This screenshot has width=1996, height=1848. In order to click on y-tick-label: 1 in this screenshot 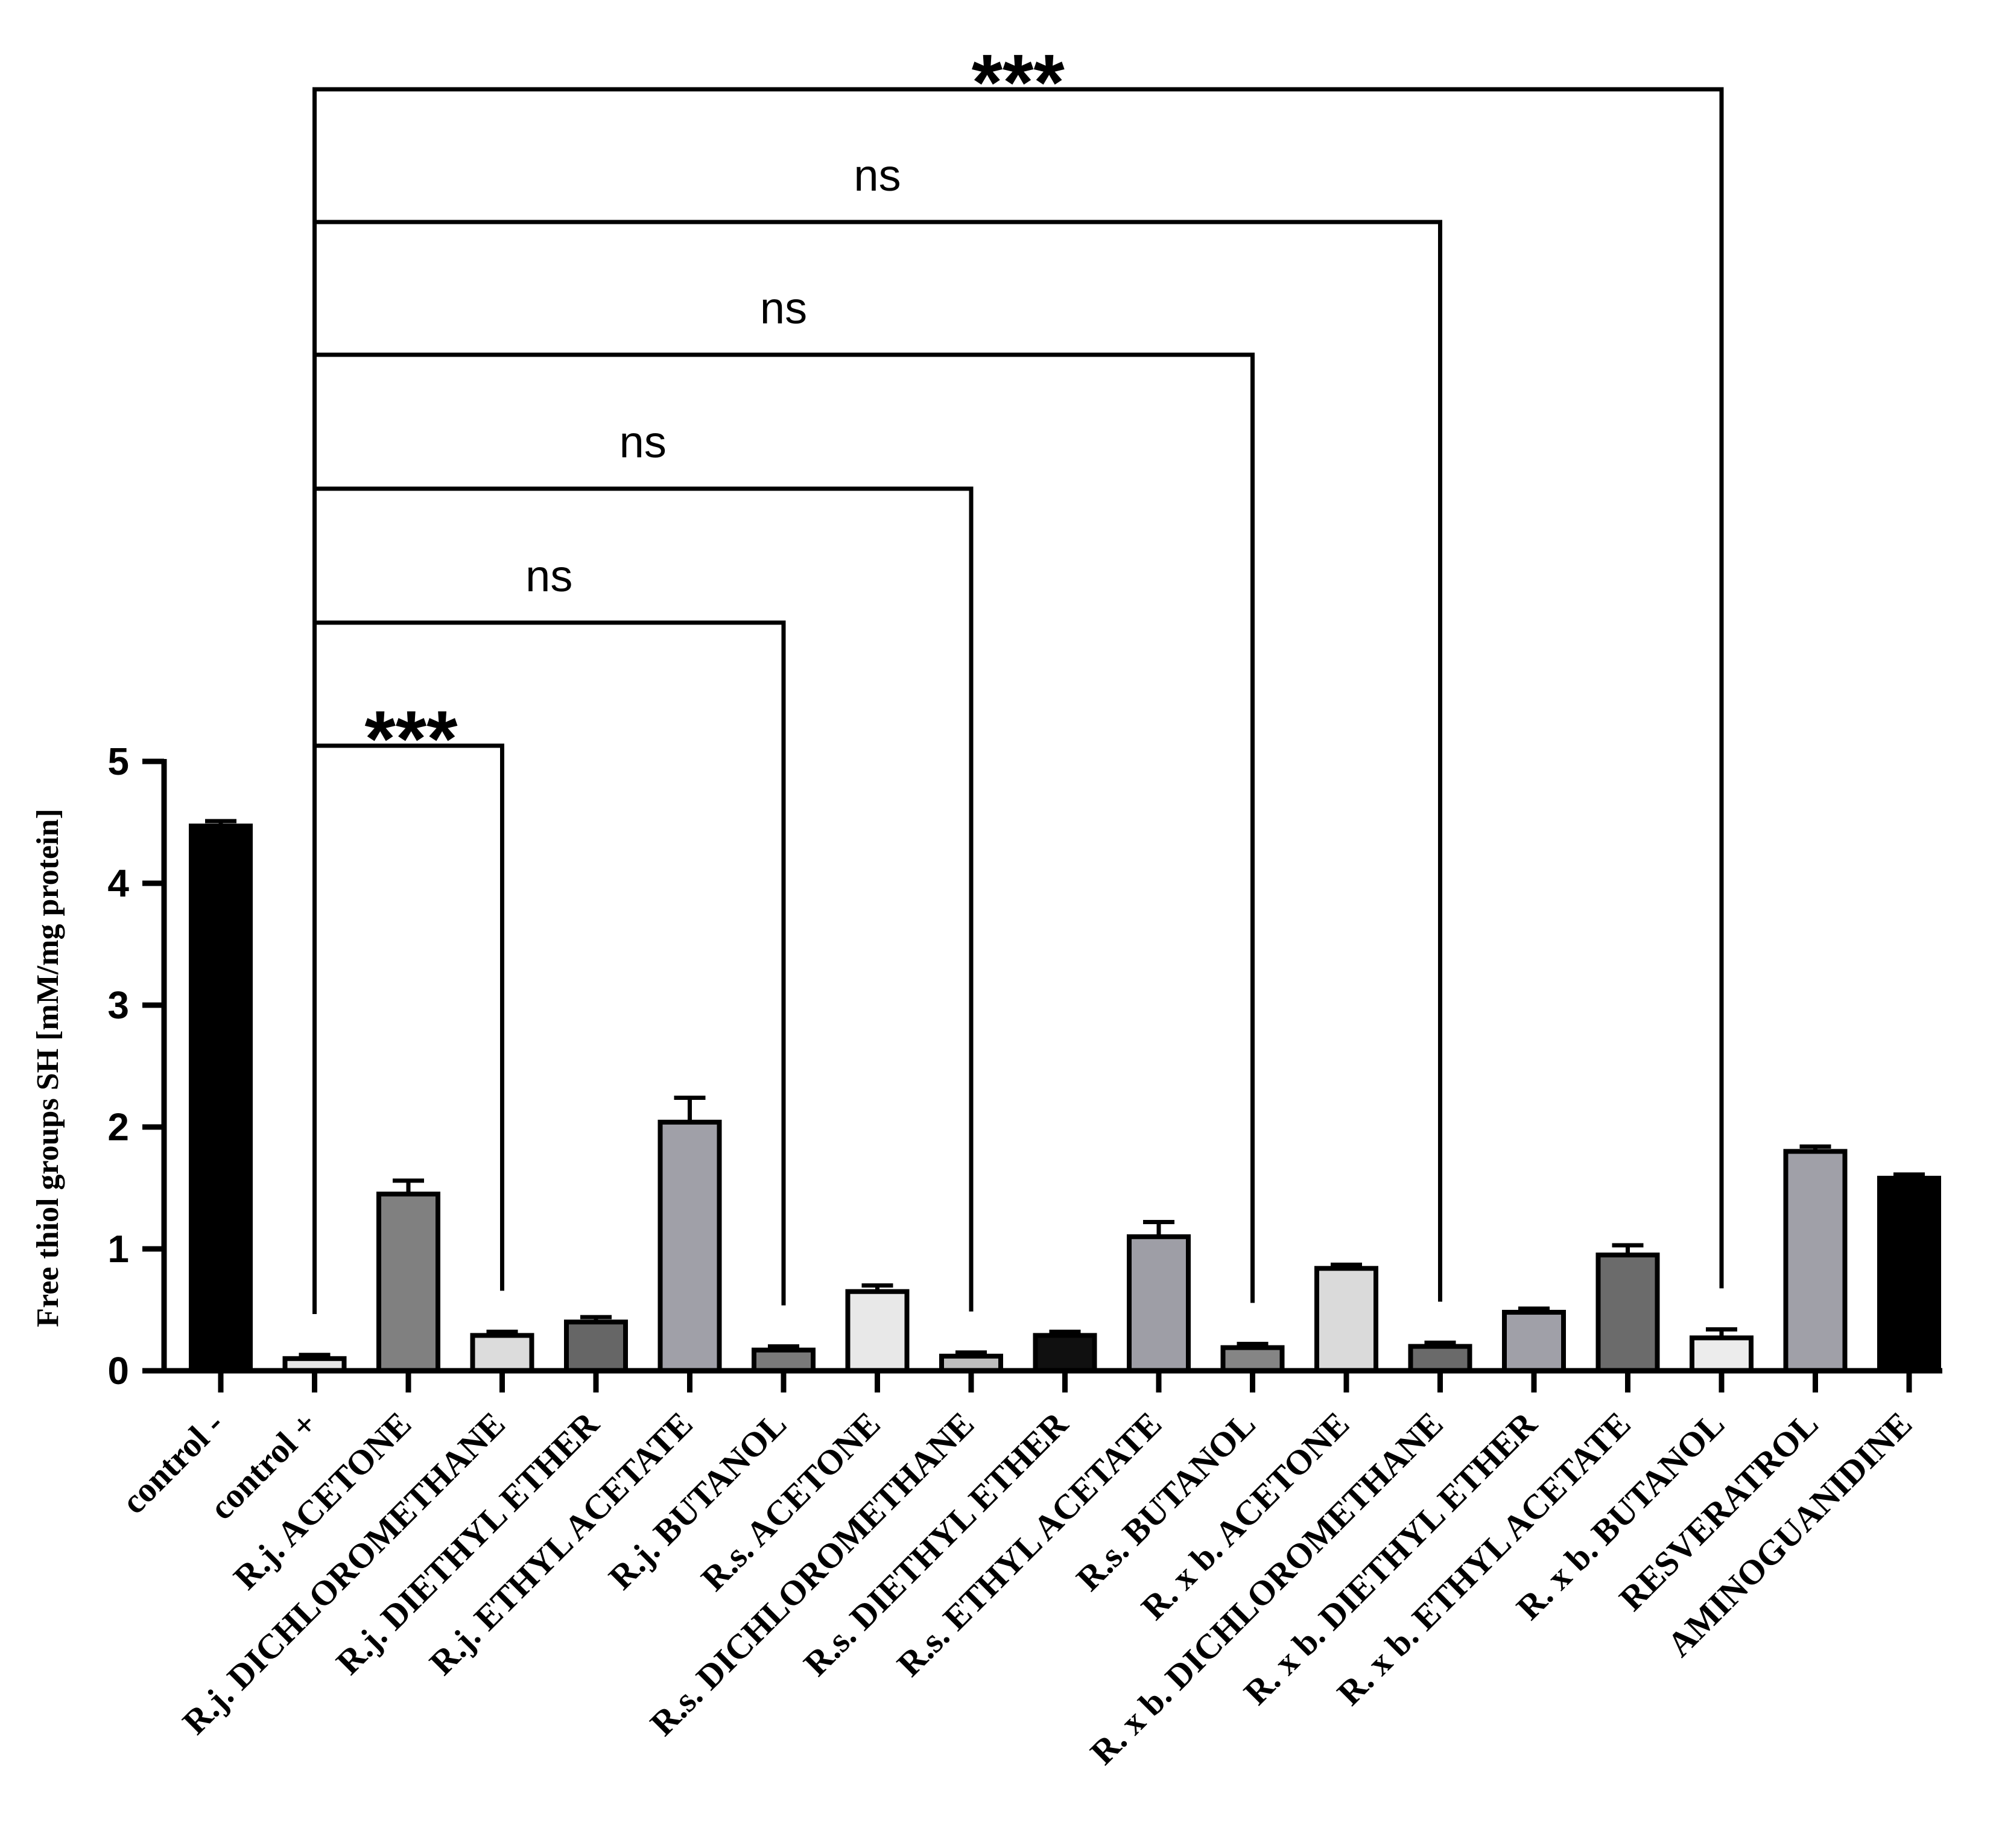, I will do `click(118, 1249)`.